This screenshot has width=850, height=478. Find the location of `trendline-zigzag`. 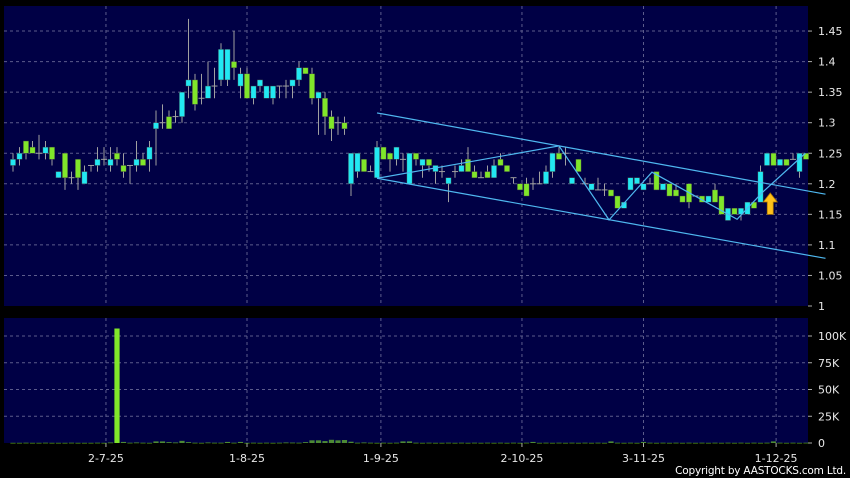

trendline-zigzag is located at coordinates (591, 183).